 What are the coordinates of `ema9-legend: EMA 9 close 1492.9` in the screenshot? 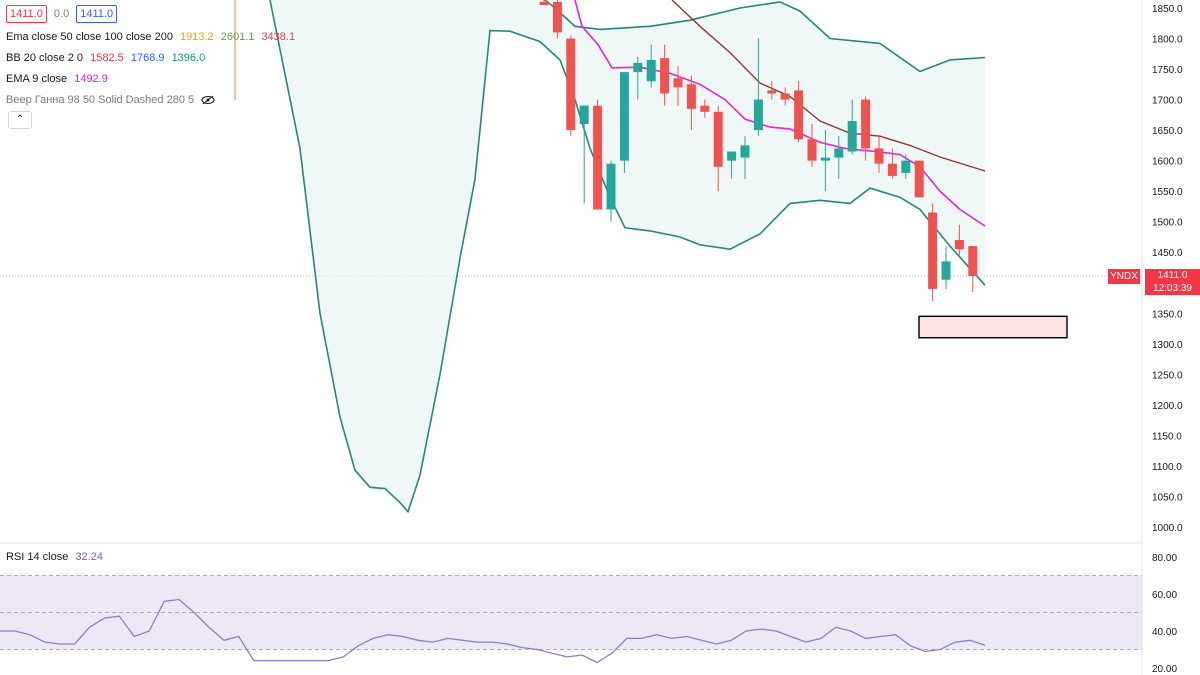 It's located at (59, 79).